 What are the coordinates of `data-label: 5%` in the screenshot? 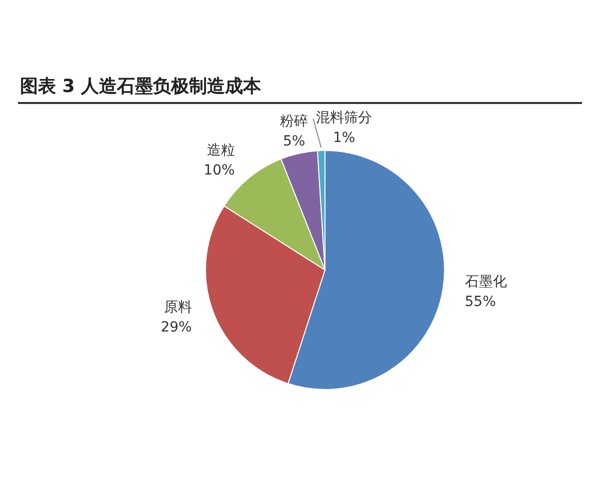 It's located at (294, 142).